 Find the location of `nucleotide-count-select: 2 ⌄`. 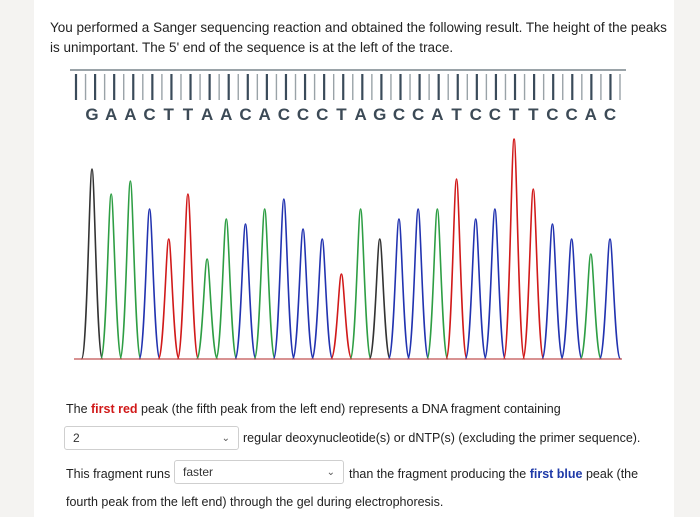

nucleotide-count-select: 2 ⌄ is located at coordinates (151, 438).